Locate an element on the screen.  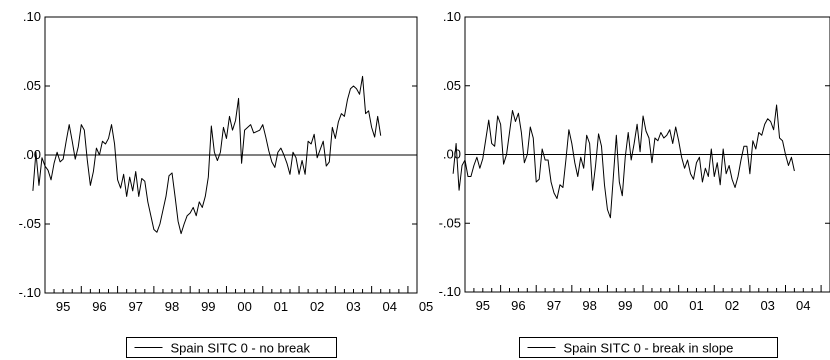
legend: Spain SITC 0 - no break is located at coordinates (231, 347).